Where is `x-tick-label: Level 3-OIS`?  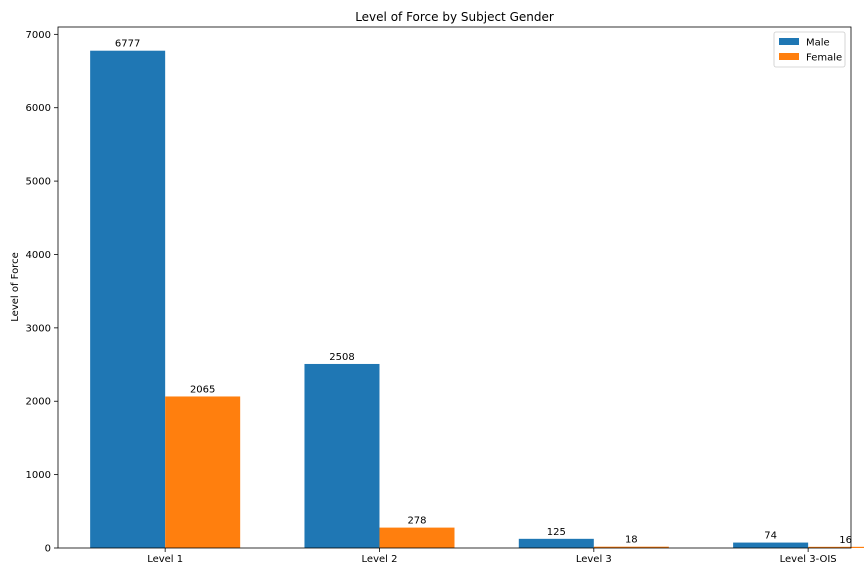
x-tick-label: Level 3-OIS is located at coordinates (808, 559).